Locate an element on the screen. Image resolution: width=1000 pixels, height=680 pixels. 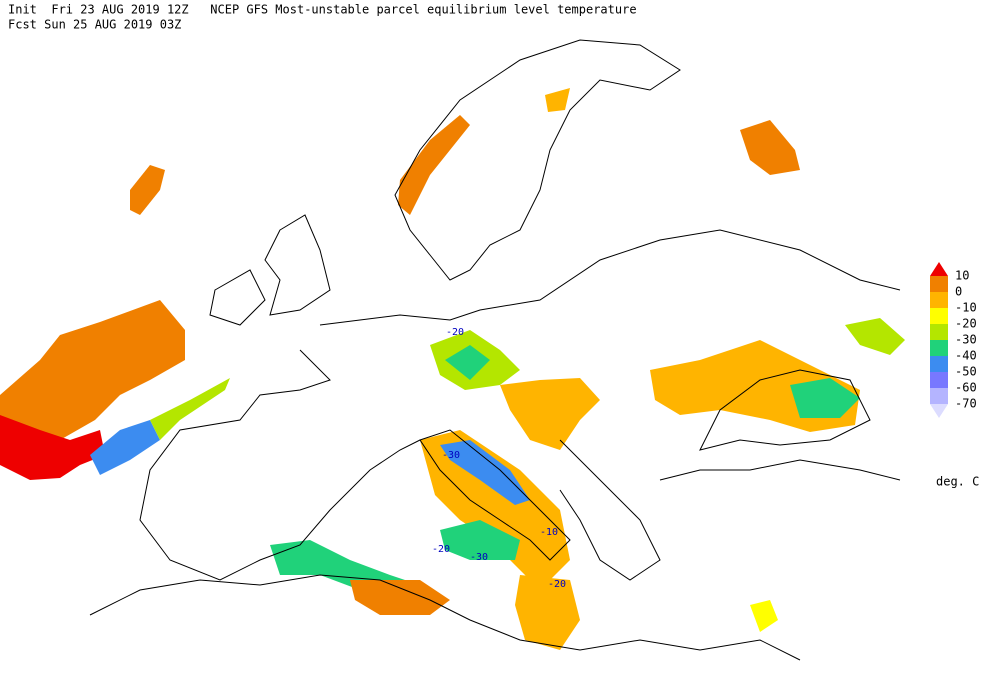
colorbar-label: -50 is located at coordinates (966, 372).